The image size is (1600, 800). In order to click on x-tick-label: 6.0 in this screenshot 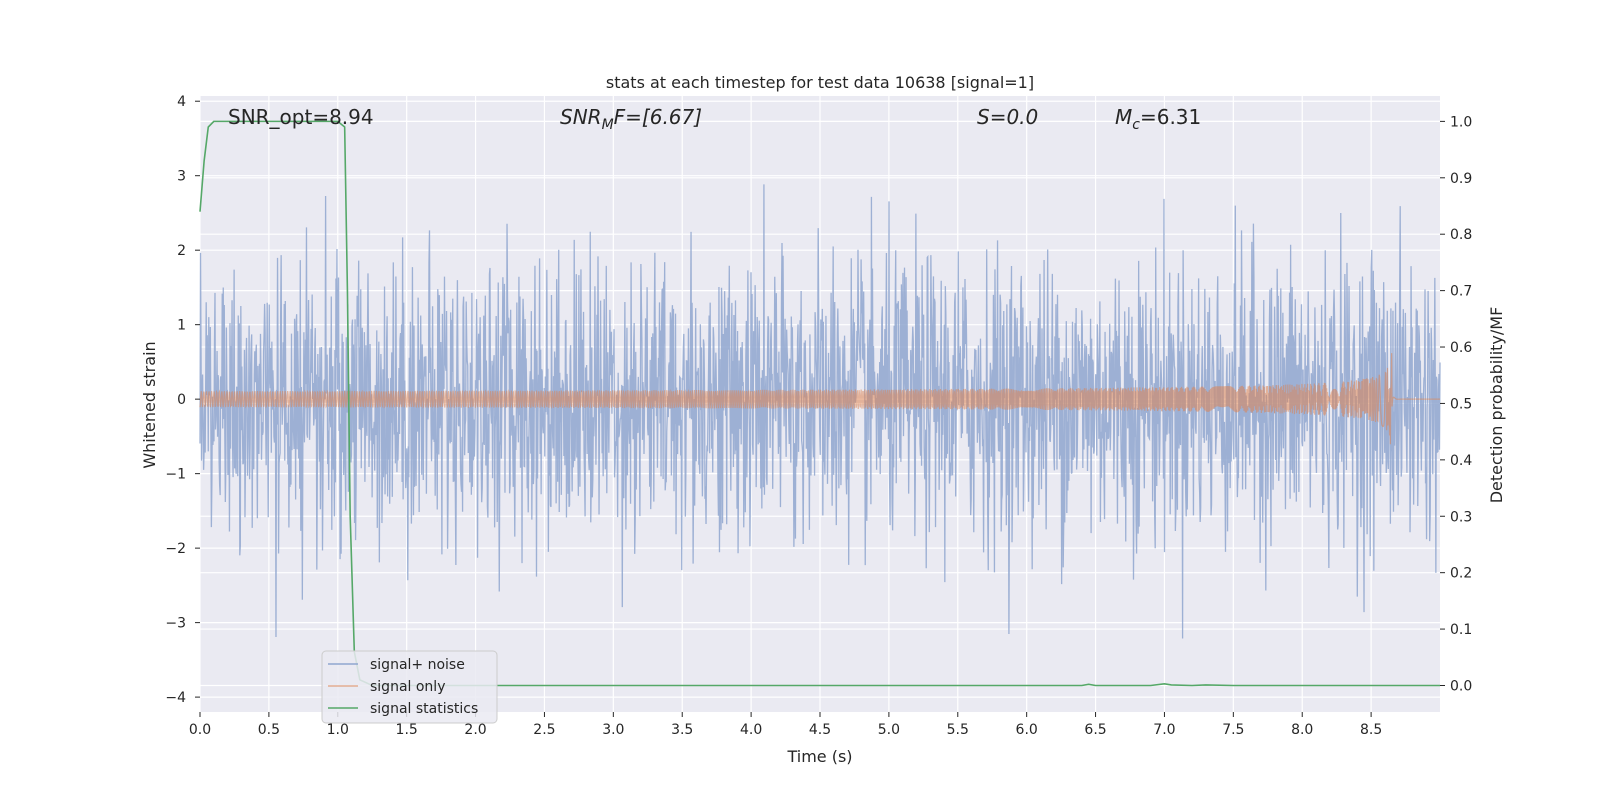, I will do `click(1027, 730)`.